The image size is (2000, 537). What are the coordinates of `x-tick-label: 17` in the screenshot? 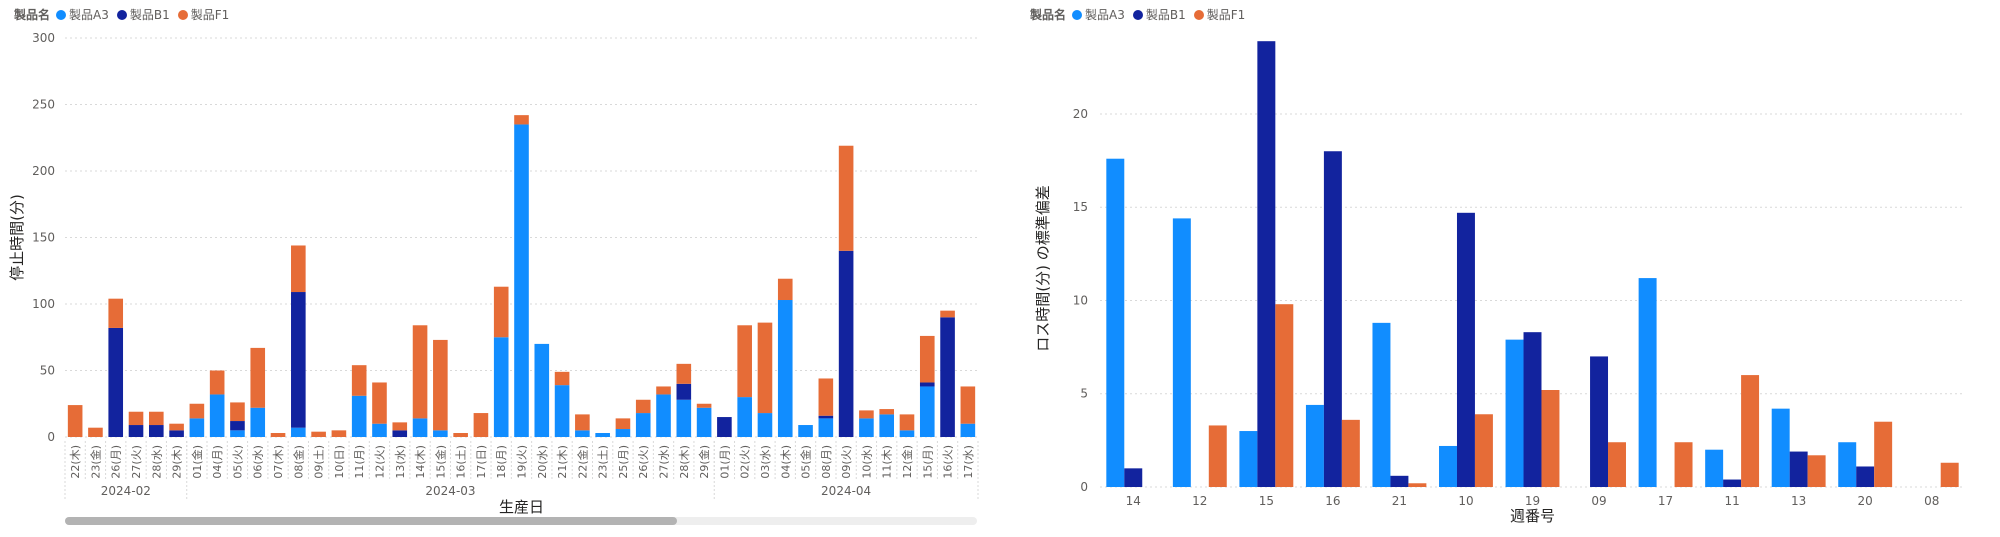 It's located at (1665, 501).